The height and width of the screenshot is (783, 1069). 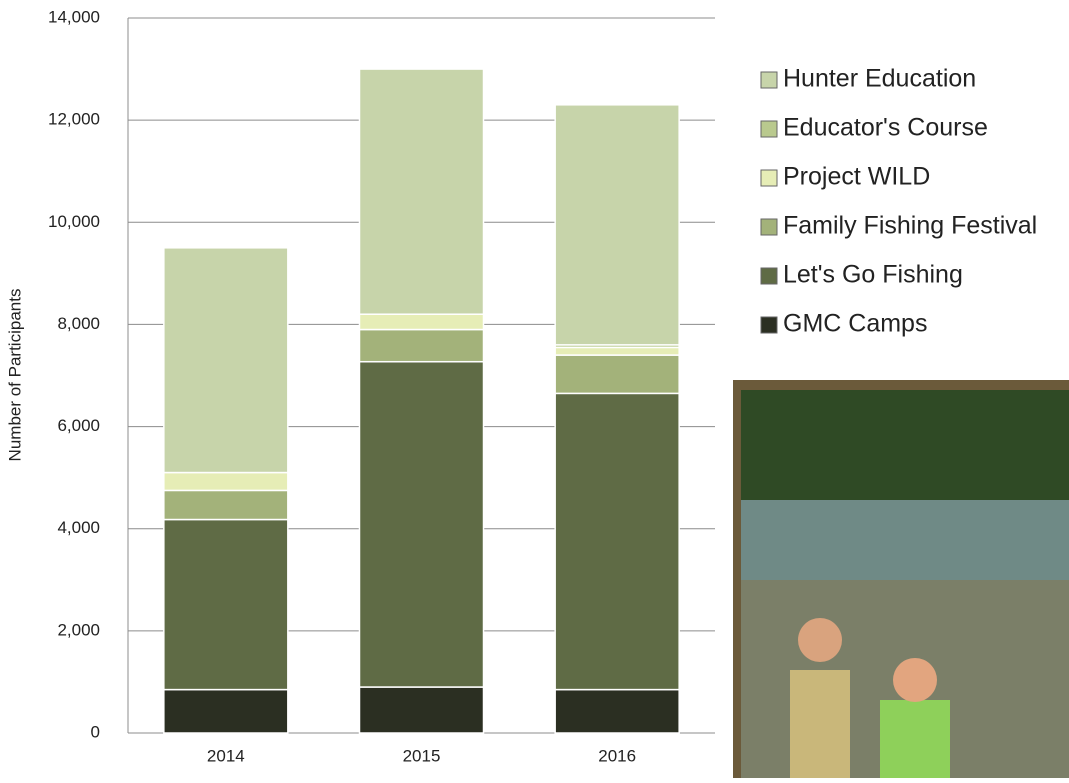 I want to click on y-tick-label: 2,000, so click(x=78, y=629).